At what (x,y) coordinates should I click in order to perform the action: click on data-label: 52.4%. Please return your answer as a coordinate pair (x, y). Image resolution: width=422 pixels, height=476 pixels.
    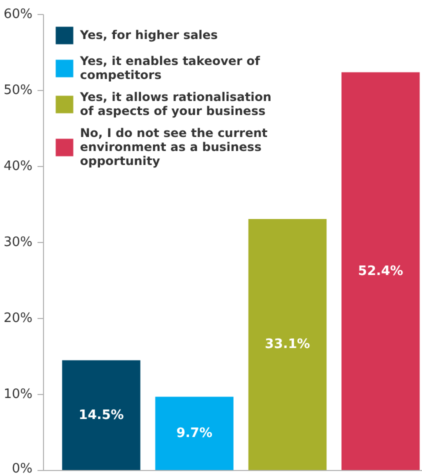
    Looking at the image, I should click on (381, 271).